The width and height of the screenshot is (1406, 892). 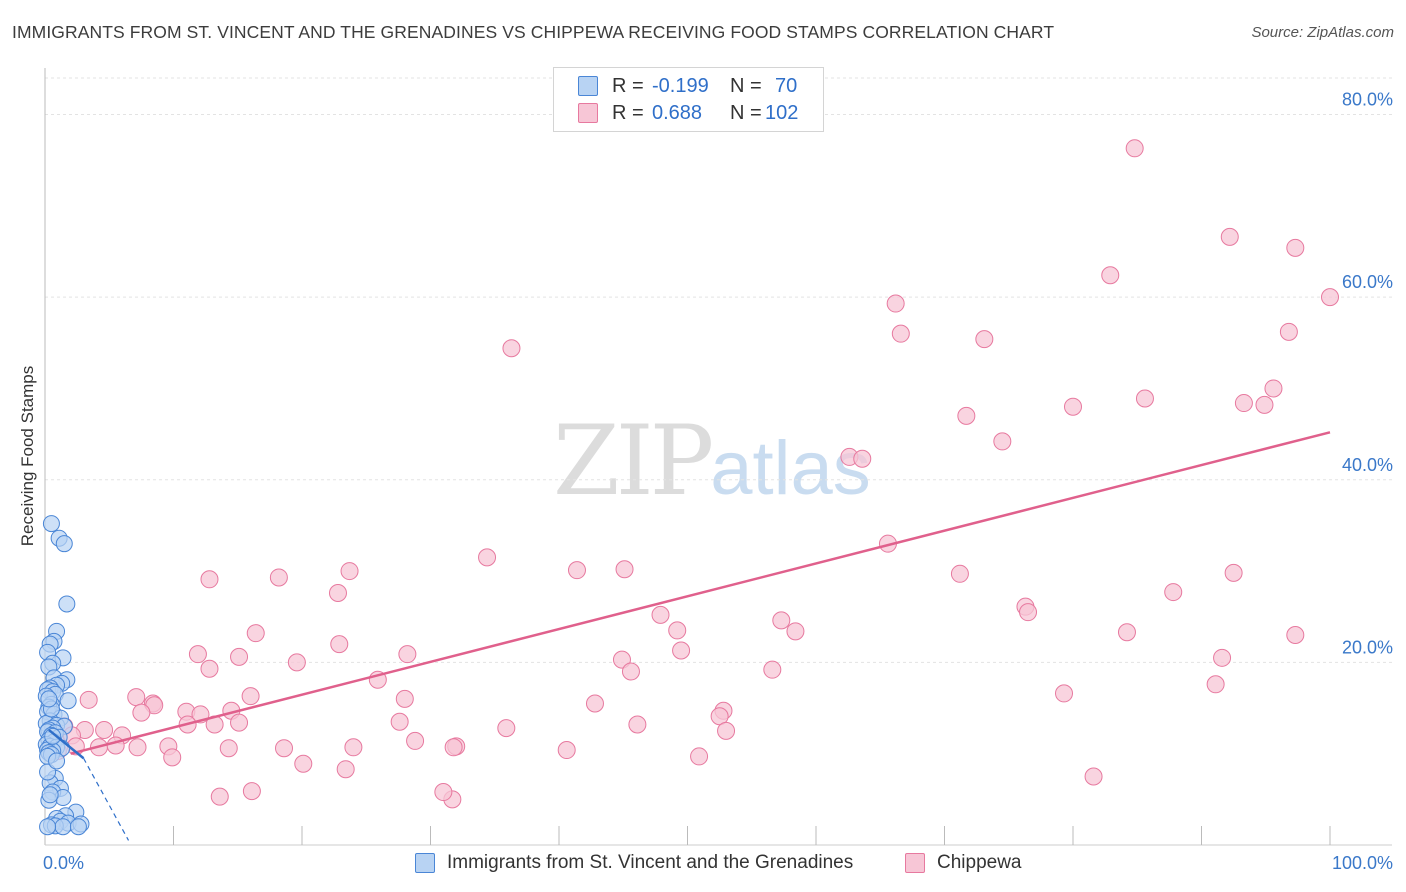 I want to click on legend-swatch-pink, so click(x=588, y=113).